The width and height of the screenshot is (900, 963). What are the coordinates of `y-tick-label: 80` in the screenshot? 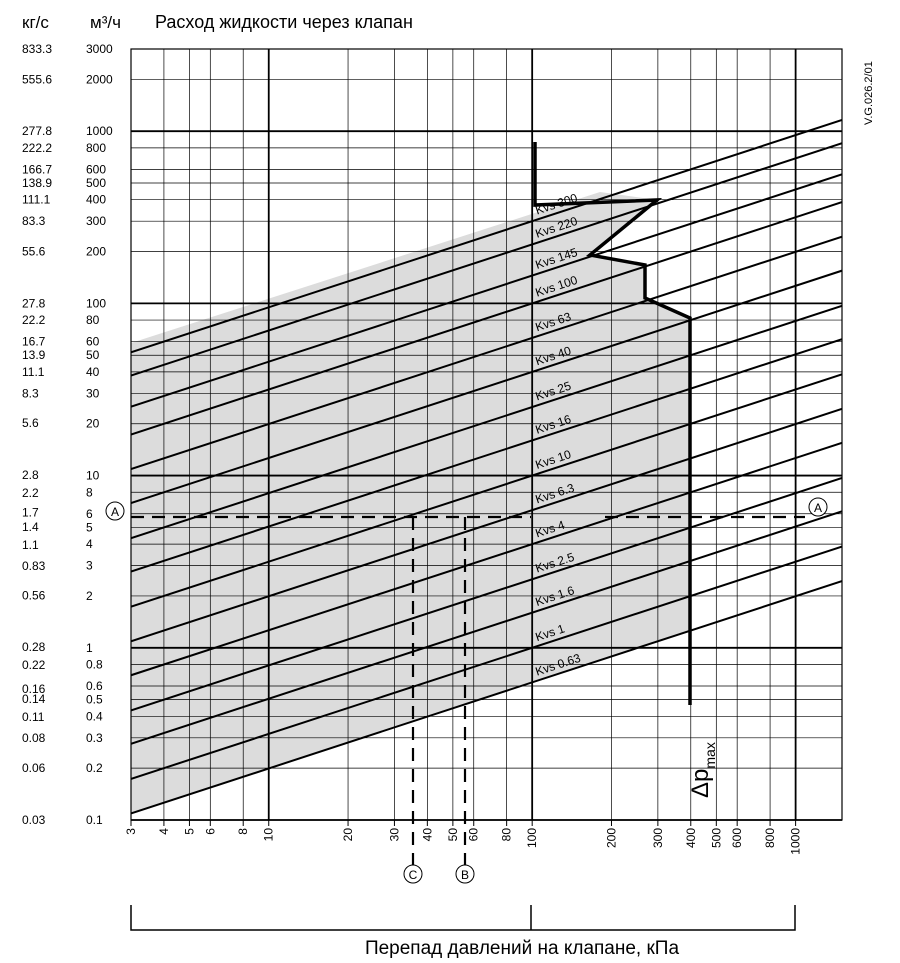 It's located at (93, 320).